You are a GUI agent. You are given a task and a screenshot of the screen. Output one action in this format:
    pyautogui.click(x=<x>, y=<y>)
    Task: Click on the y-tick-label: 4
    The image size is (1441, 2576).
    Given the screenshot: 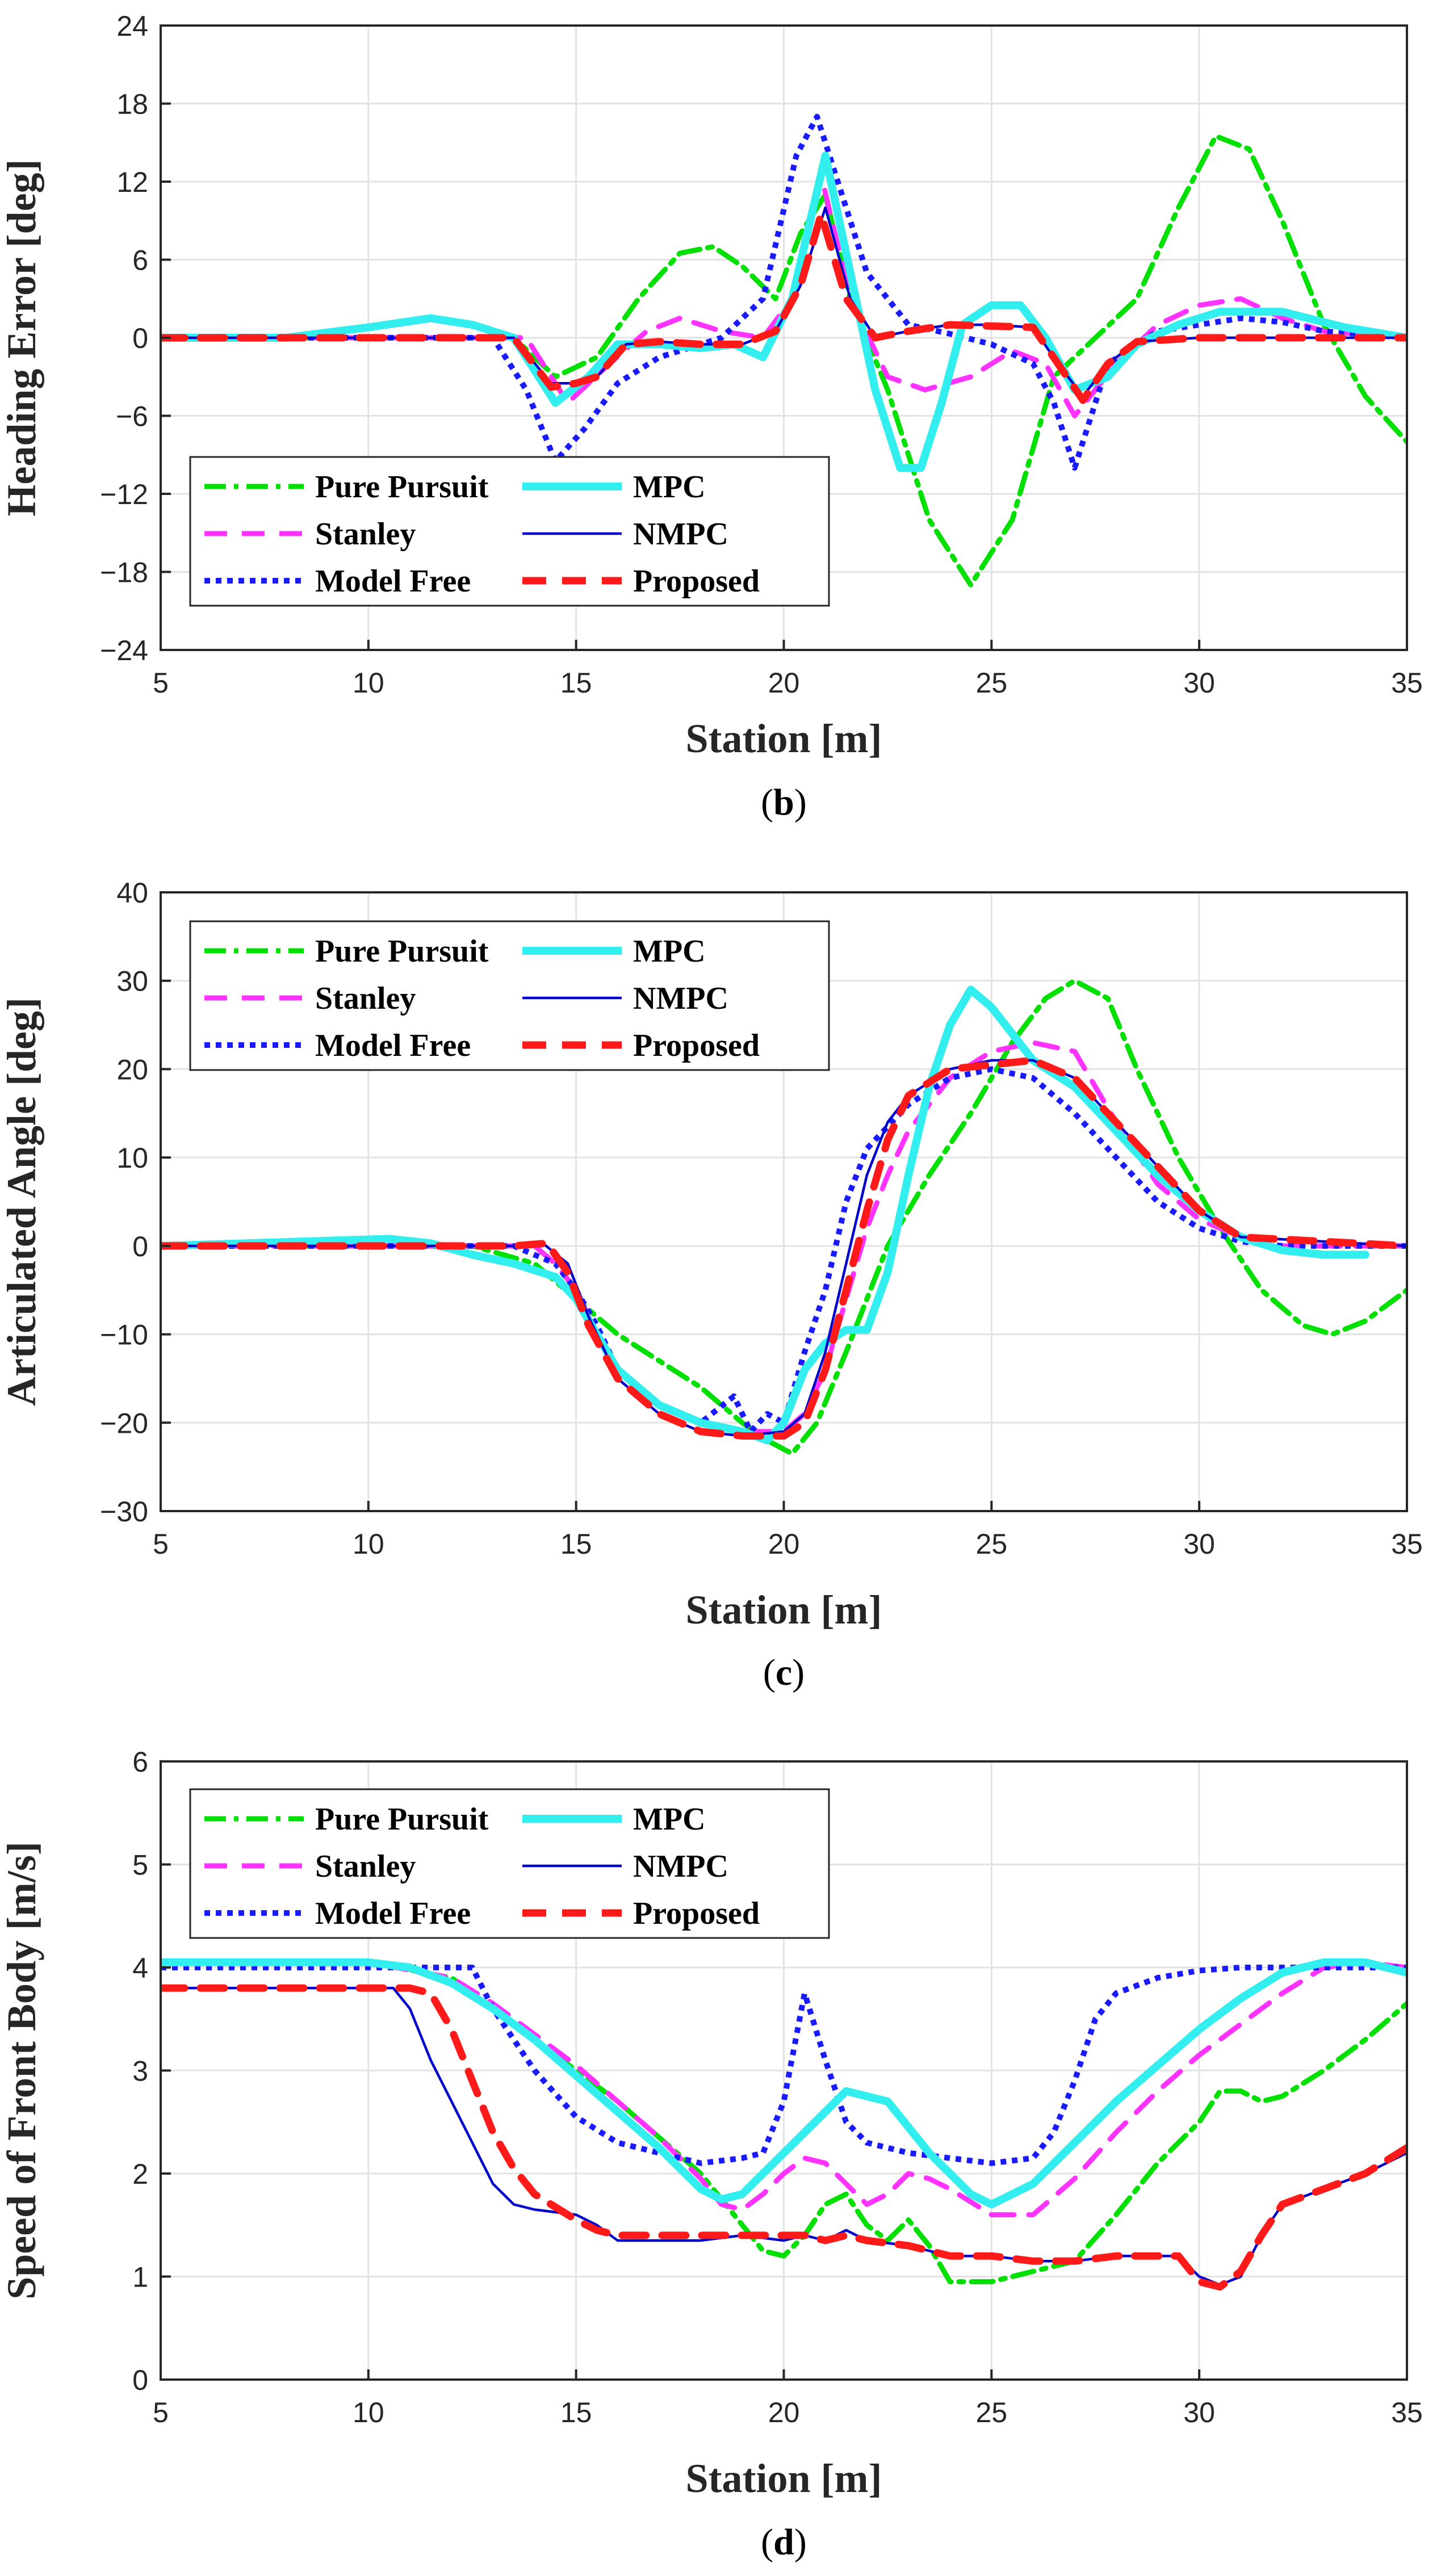 What is the action you would take?
    pyautogui.click(x=140, y=1968)
    